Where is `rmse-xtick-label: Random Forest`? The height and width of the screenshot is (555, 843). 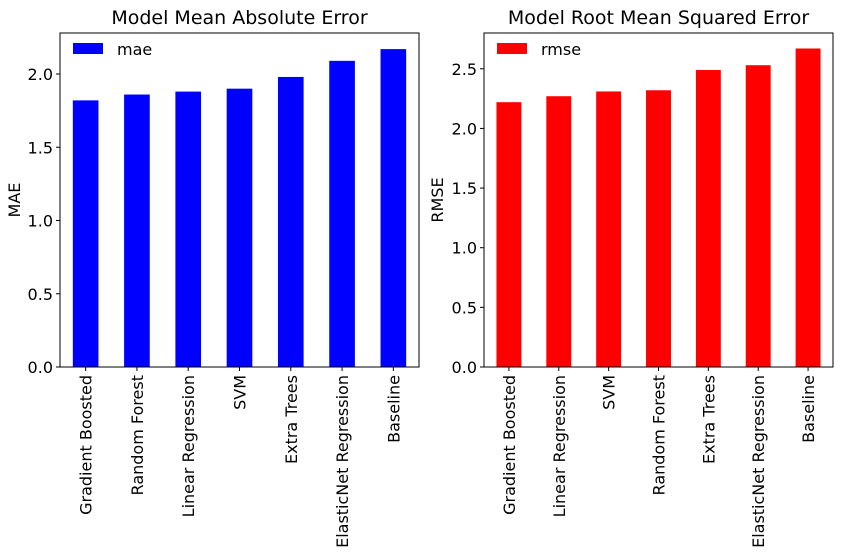 rmse-xtick-label: Random Forest is located at coordinates (659, 435).